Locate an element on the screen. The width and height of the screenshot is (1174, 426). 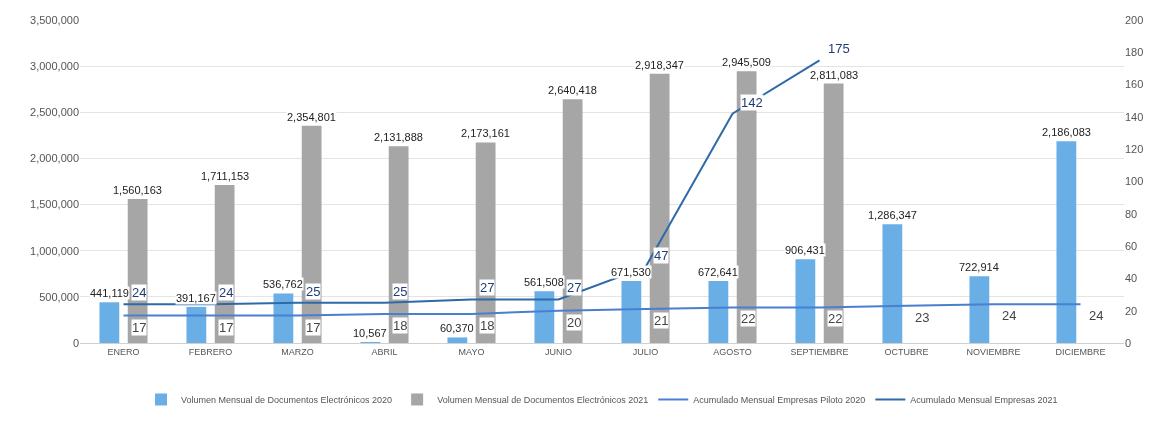
y2-tick-label: 60 is located at coordinates (1131, 245).